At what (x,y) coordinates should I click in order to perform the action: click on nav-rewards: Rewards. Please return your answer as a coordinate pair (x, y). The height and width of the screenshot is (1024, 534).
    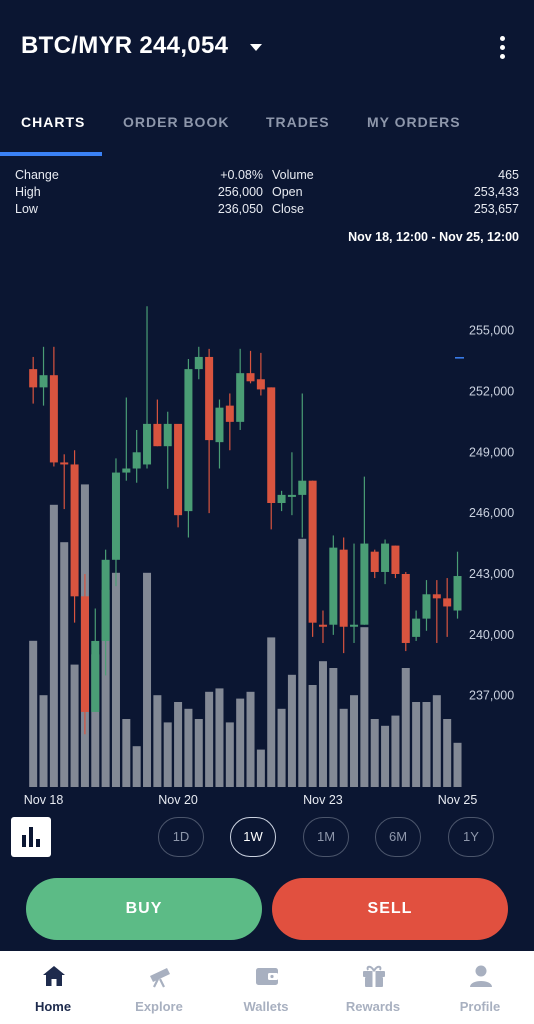
    Looking at the image, I should click on (373, 987).